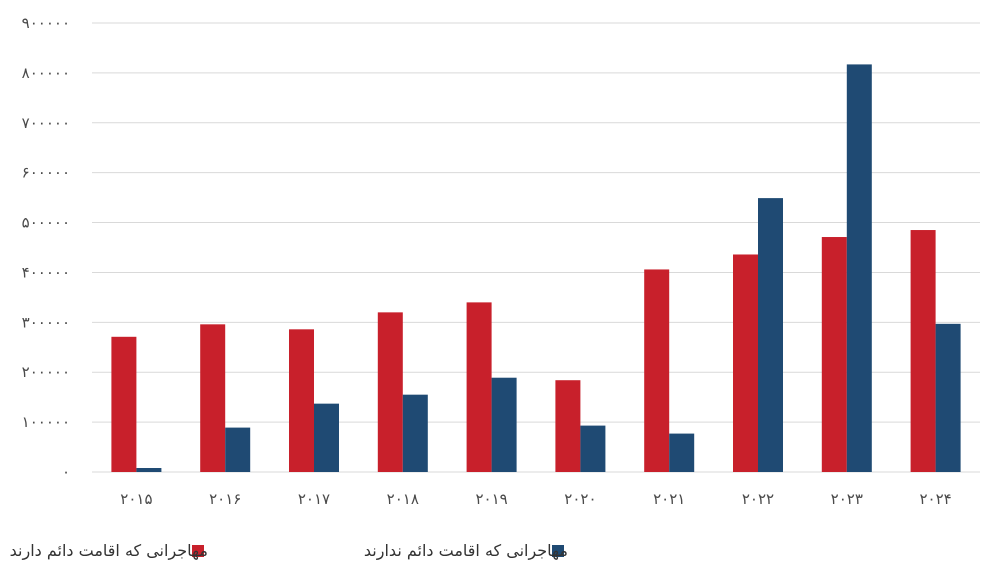  What do you see at coordinates (46, 372) in the screenshot?
I see `y-tick-label: ۲۰۰۰۰۰` at bounding box center [46, 372].